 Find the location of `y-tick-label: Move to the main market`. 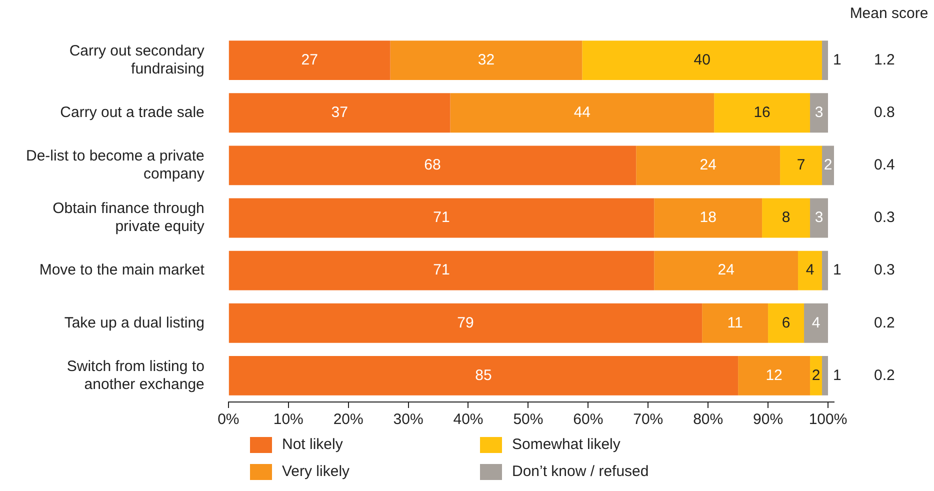

y-tick-label: Move to the main market is located at coordinates (122, 270).